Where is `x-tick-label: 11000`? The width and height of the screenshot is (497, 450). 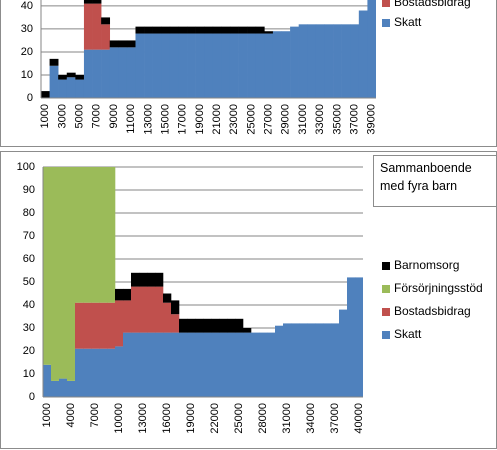
x-tick-label: 11000 is located at coordinates (131, 119).